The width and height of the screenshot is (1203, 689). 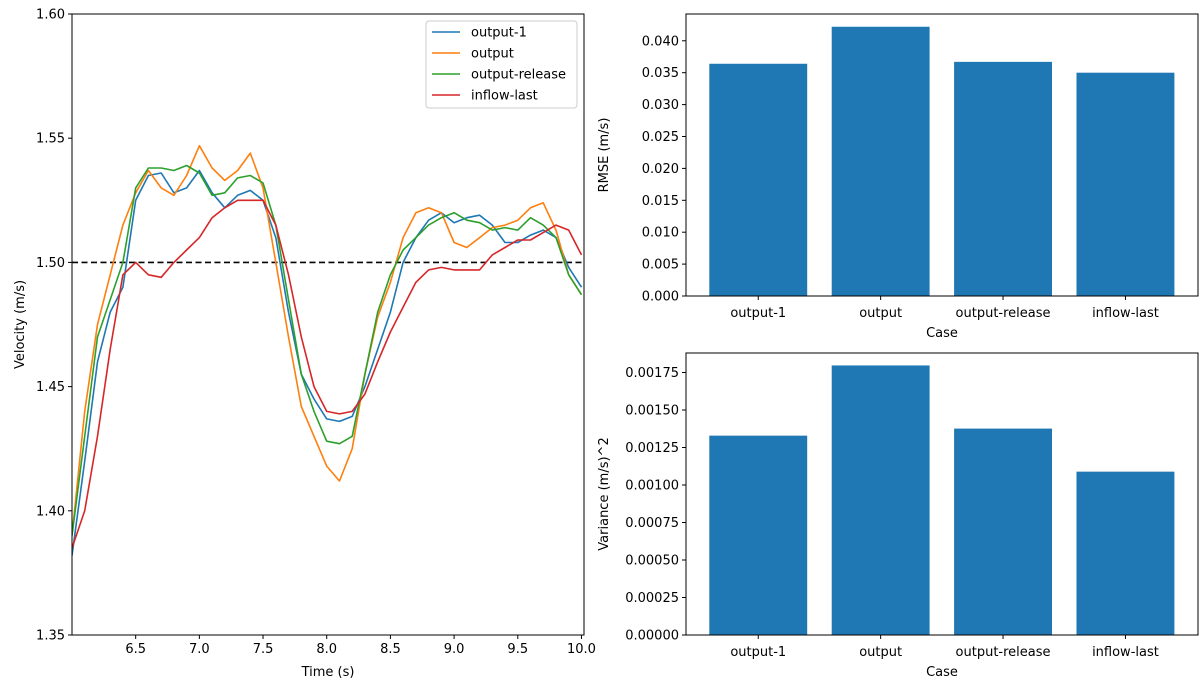 I want to click on y-tick-label: 0.005, so click(x=660, y=265).